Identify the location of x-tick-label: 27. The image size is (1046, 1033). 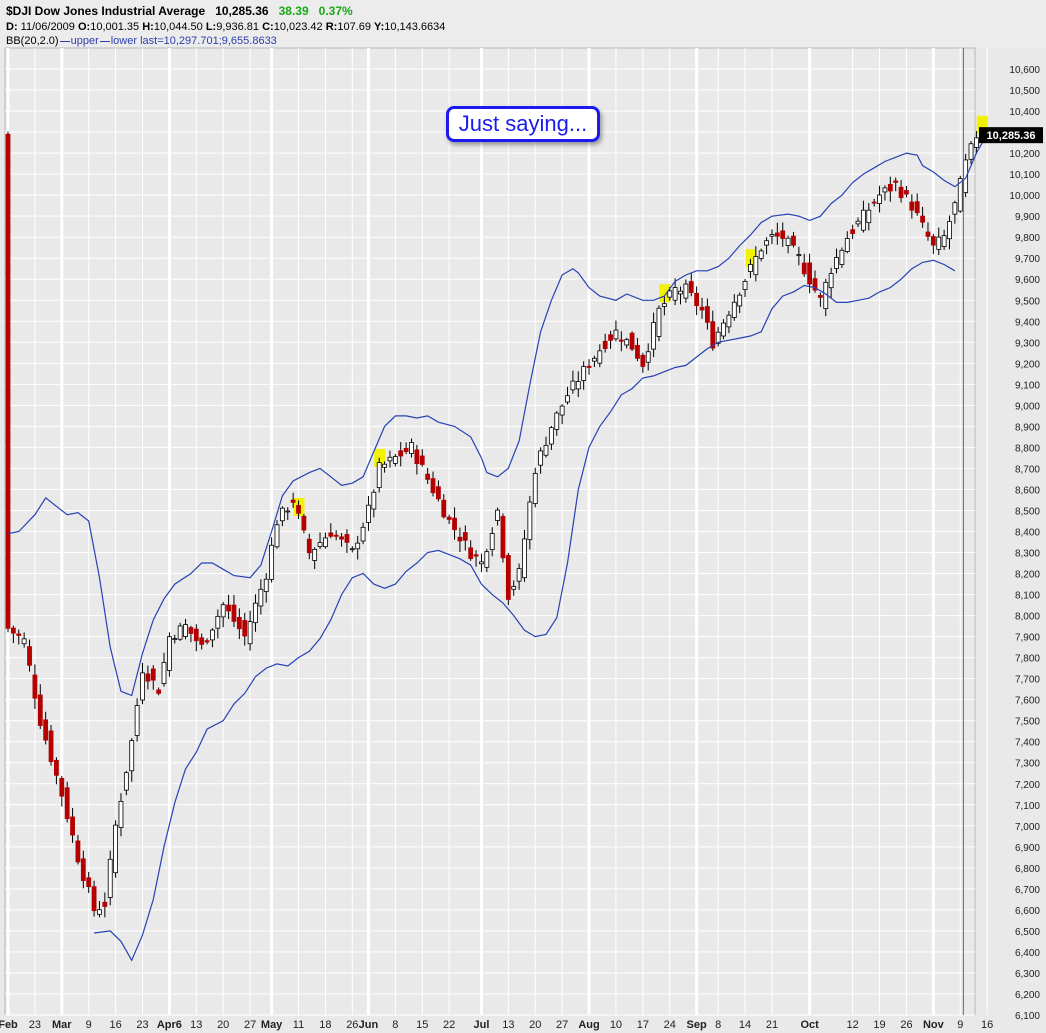
(562, 1025).